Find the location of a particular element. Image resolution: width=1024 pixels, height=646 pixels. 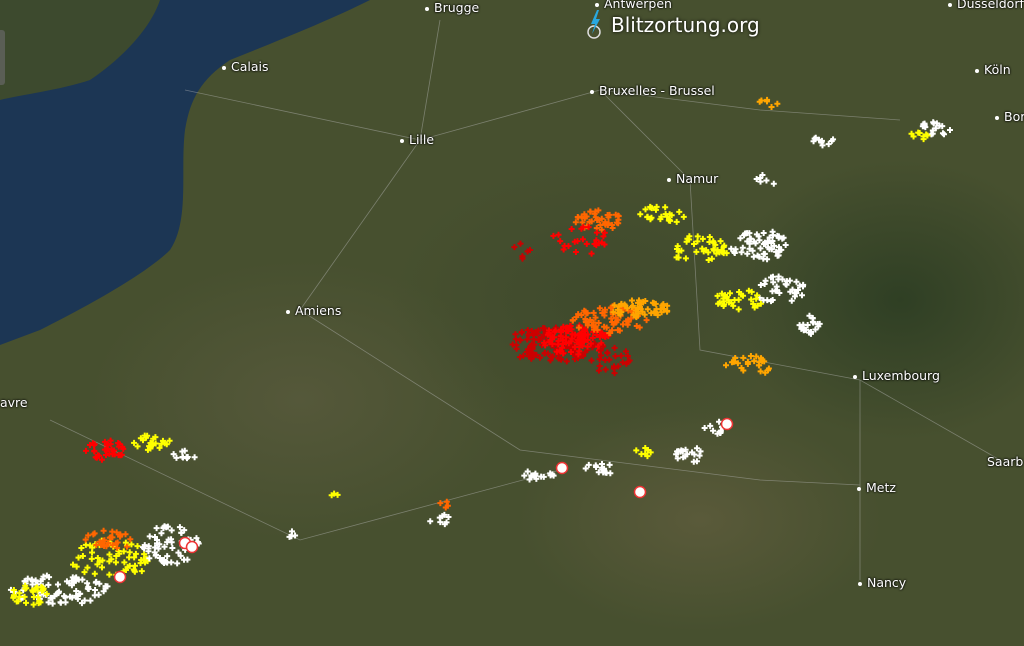

city-label: Calais is located at coordinates (245, 66).